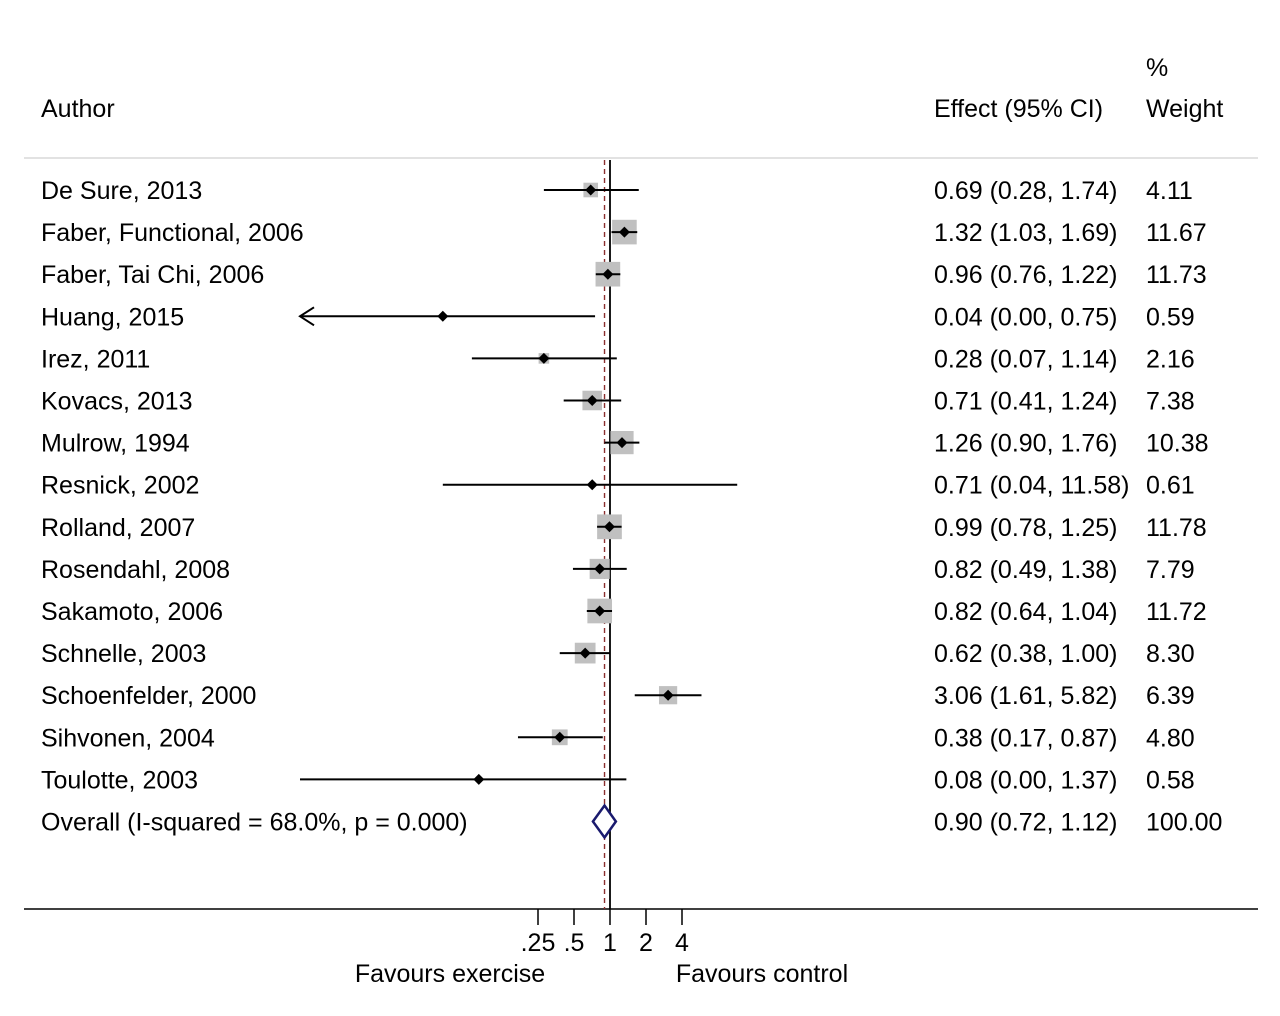  What do you see at coordinates (610, 943) in the screenshot?
I see `x-tick-label: 1` at bounding box center [610, 943].